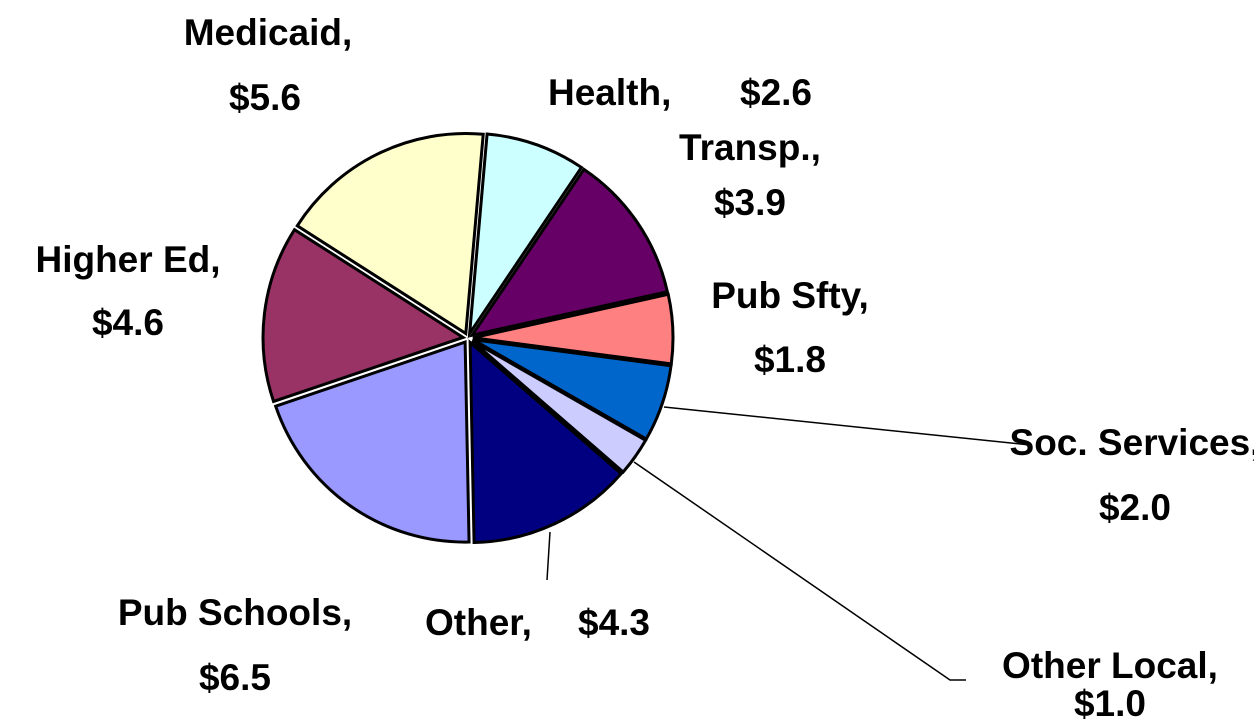 The height and width of the screenshot is (728, 1254). What do you see at coordinates (790, 295) in the screenshot?
I see `category-label: Pub Sfty,` at bounding box center [790, 295].